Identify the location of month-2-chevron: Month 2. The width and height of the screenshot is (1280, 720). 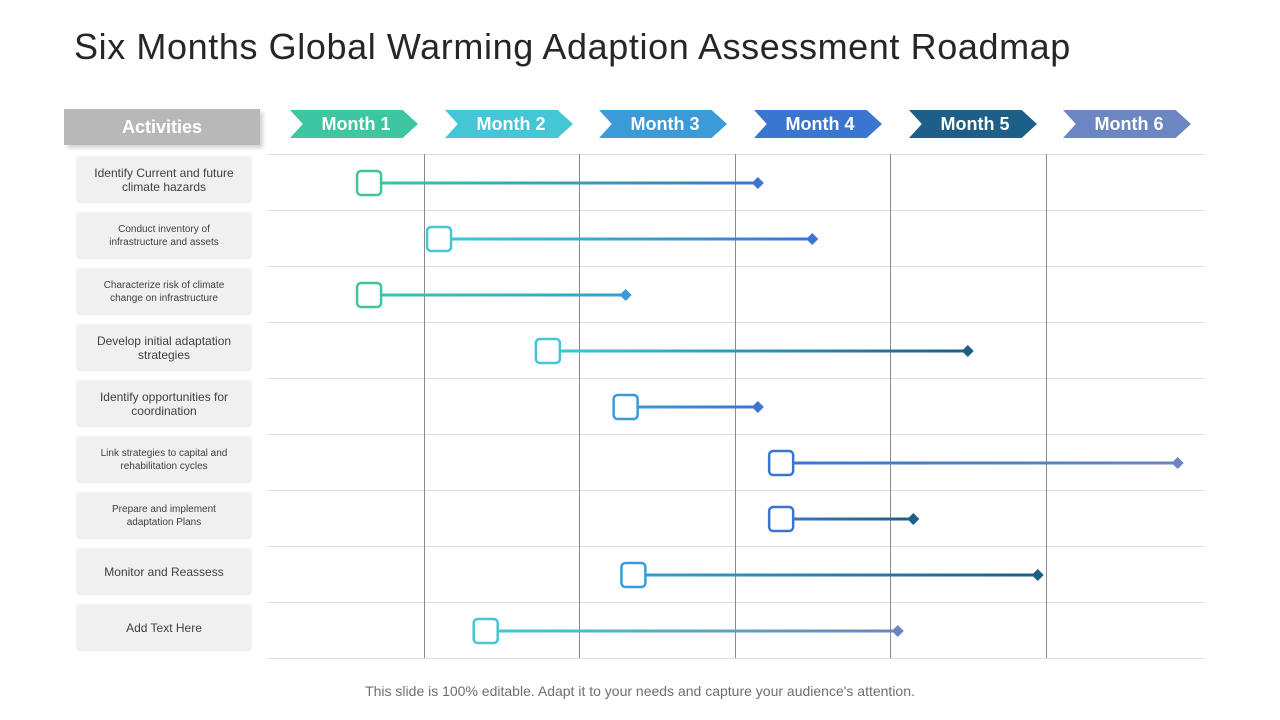
(509, 124).